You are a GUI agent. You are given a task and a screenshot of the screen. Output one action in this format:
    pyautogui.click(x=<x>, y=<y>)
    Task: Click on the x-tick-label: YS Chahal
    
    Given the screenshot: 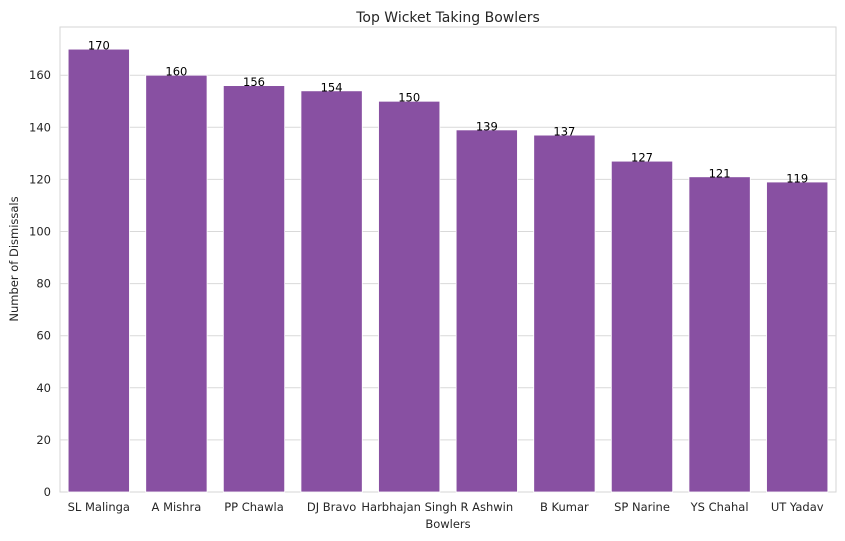 What is the action you would take?
    pyautogui.click(x=719, y=507)
    